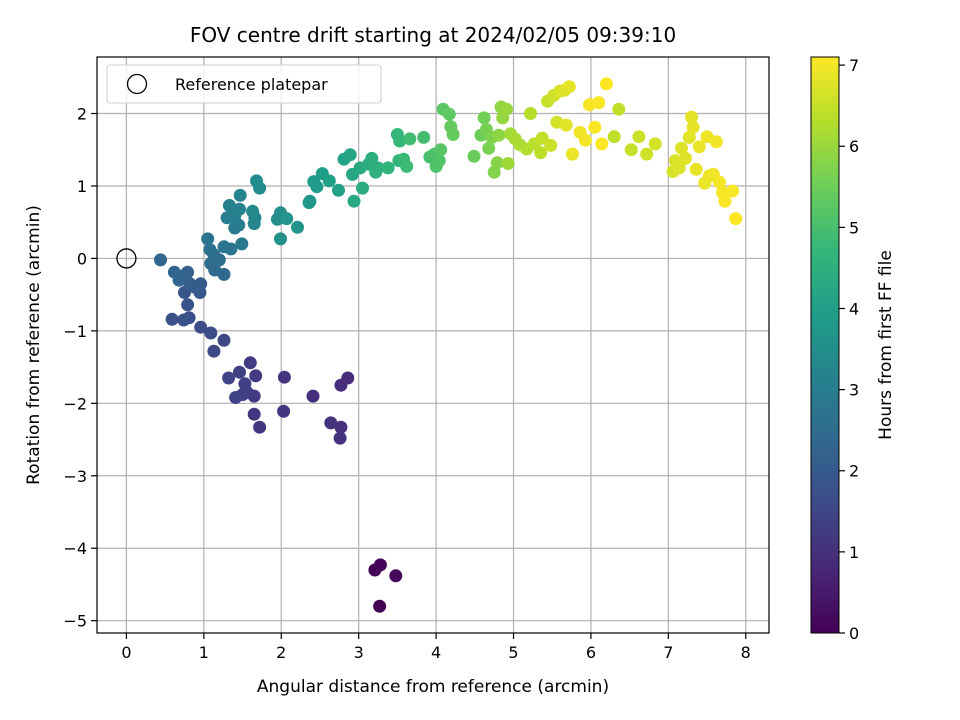 The image size is (960, 720). What do you see at coordinates (854, 471) in the screenshot?
I see `colorbar-tick-label: 2` at bounding box center [854, 471].